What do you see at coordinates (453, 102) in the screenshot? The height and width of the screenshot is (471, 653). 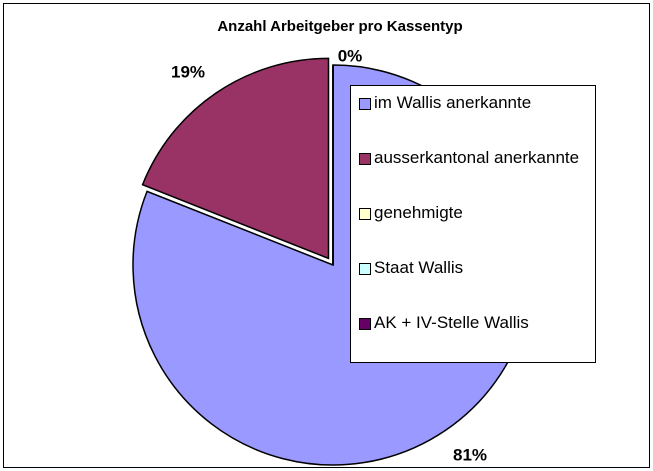 I see `legend-label: im Wallis anerkannte` at bounding box center [453, 102].